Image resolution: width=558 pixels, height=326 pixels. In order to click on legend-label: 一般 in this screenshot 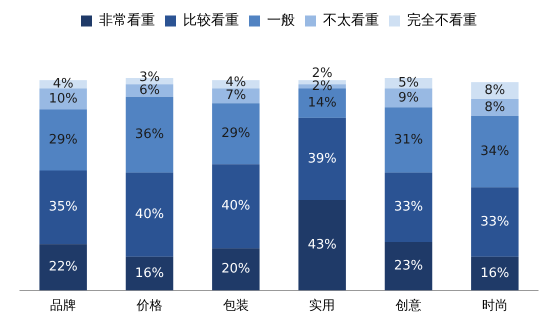, I will do `click(281, 20)`.